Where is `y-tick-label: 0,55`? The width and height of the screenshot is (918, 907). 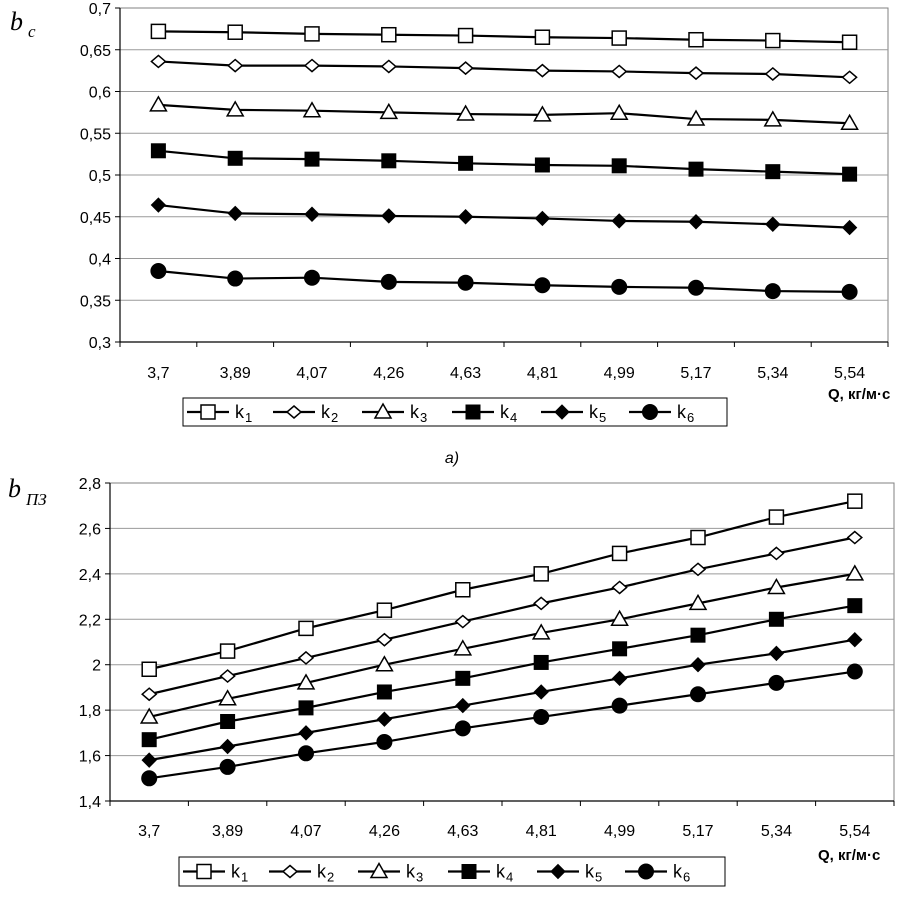
y-tick-label: 0,55 is located at coordinates (95, 134).